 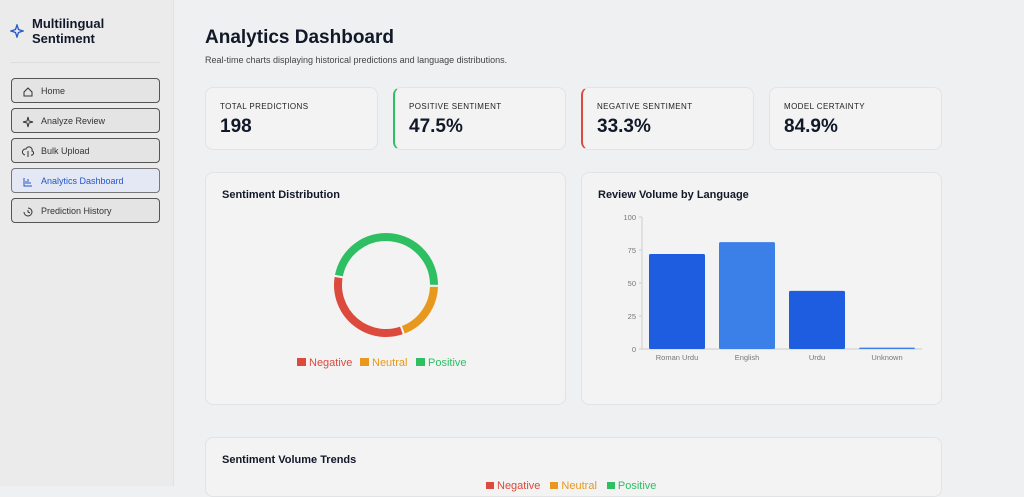 What do you see at coordinates (73, 121) in the screenshot?
I see `nav-label: Analyze Review` at bounding box center [73, 121].